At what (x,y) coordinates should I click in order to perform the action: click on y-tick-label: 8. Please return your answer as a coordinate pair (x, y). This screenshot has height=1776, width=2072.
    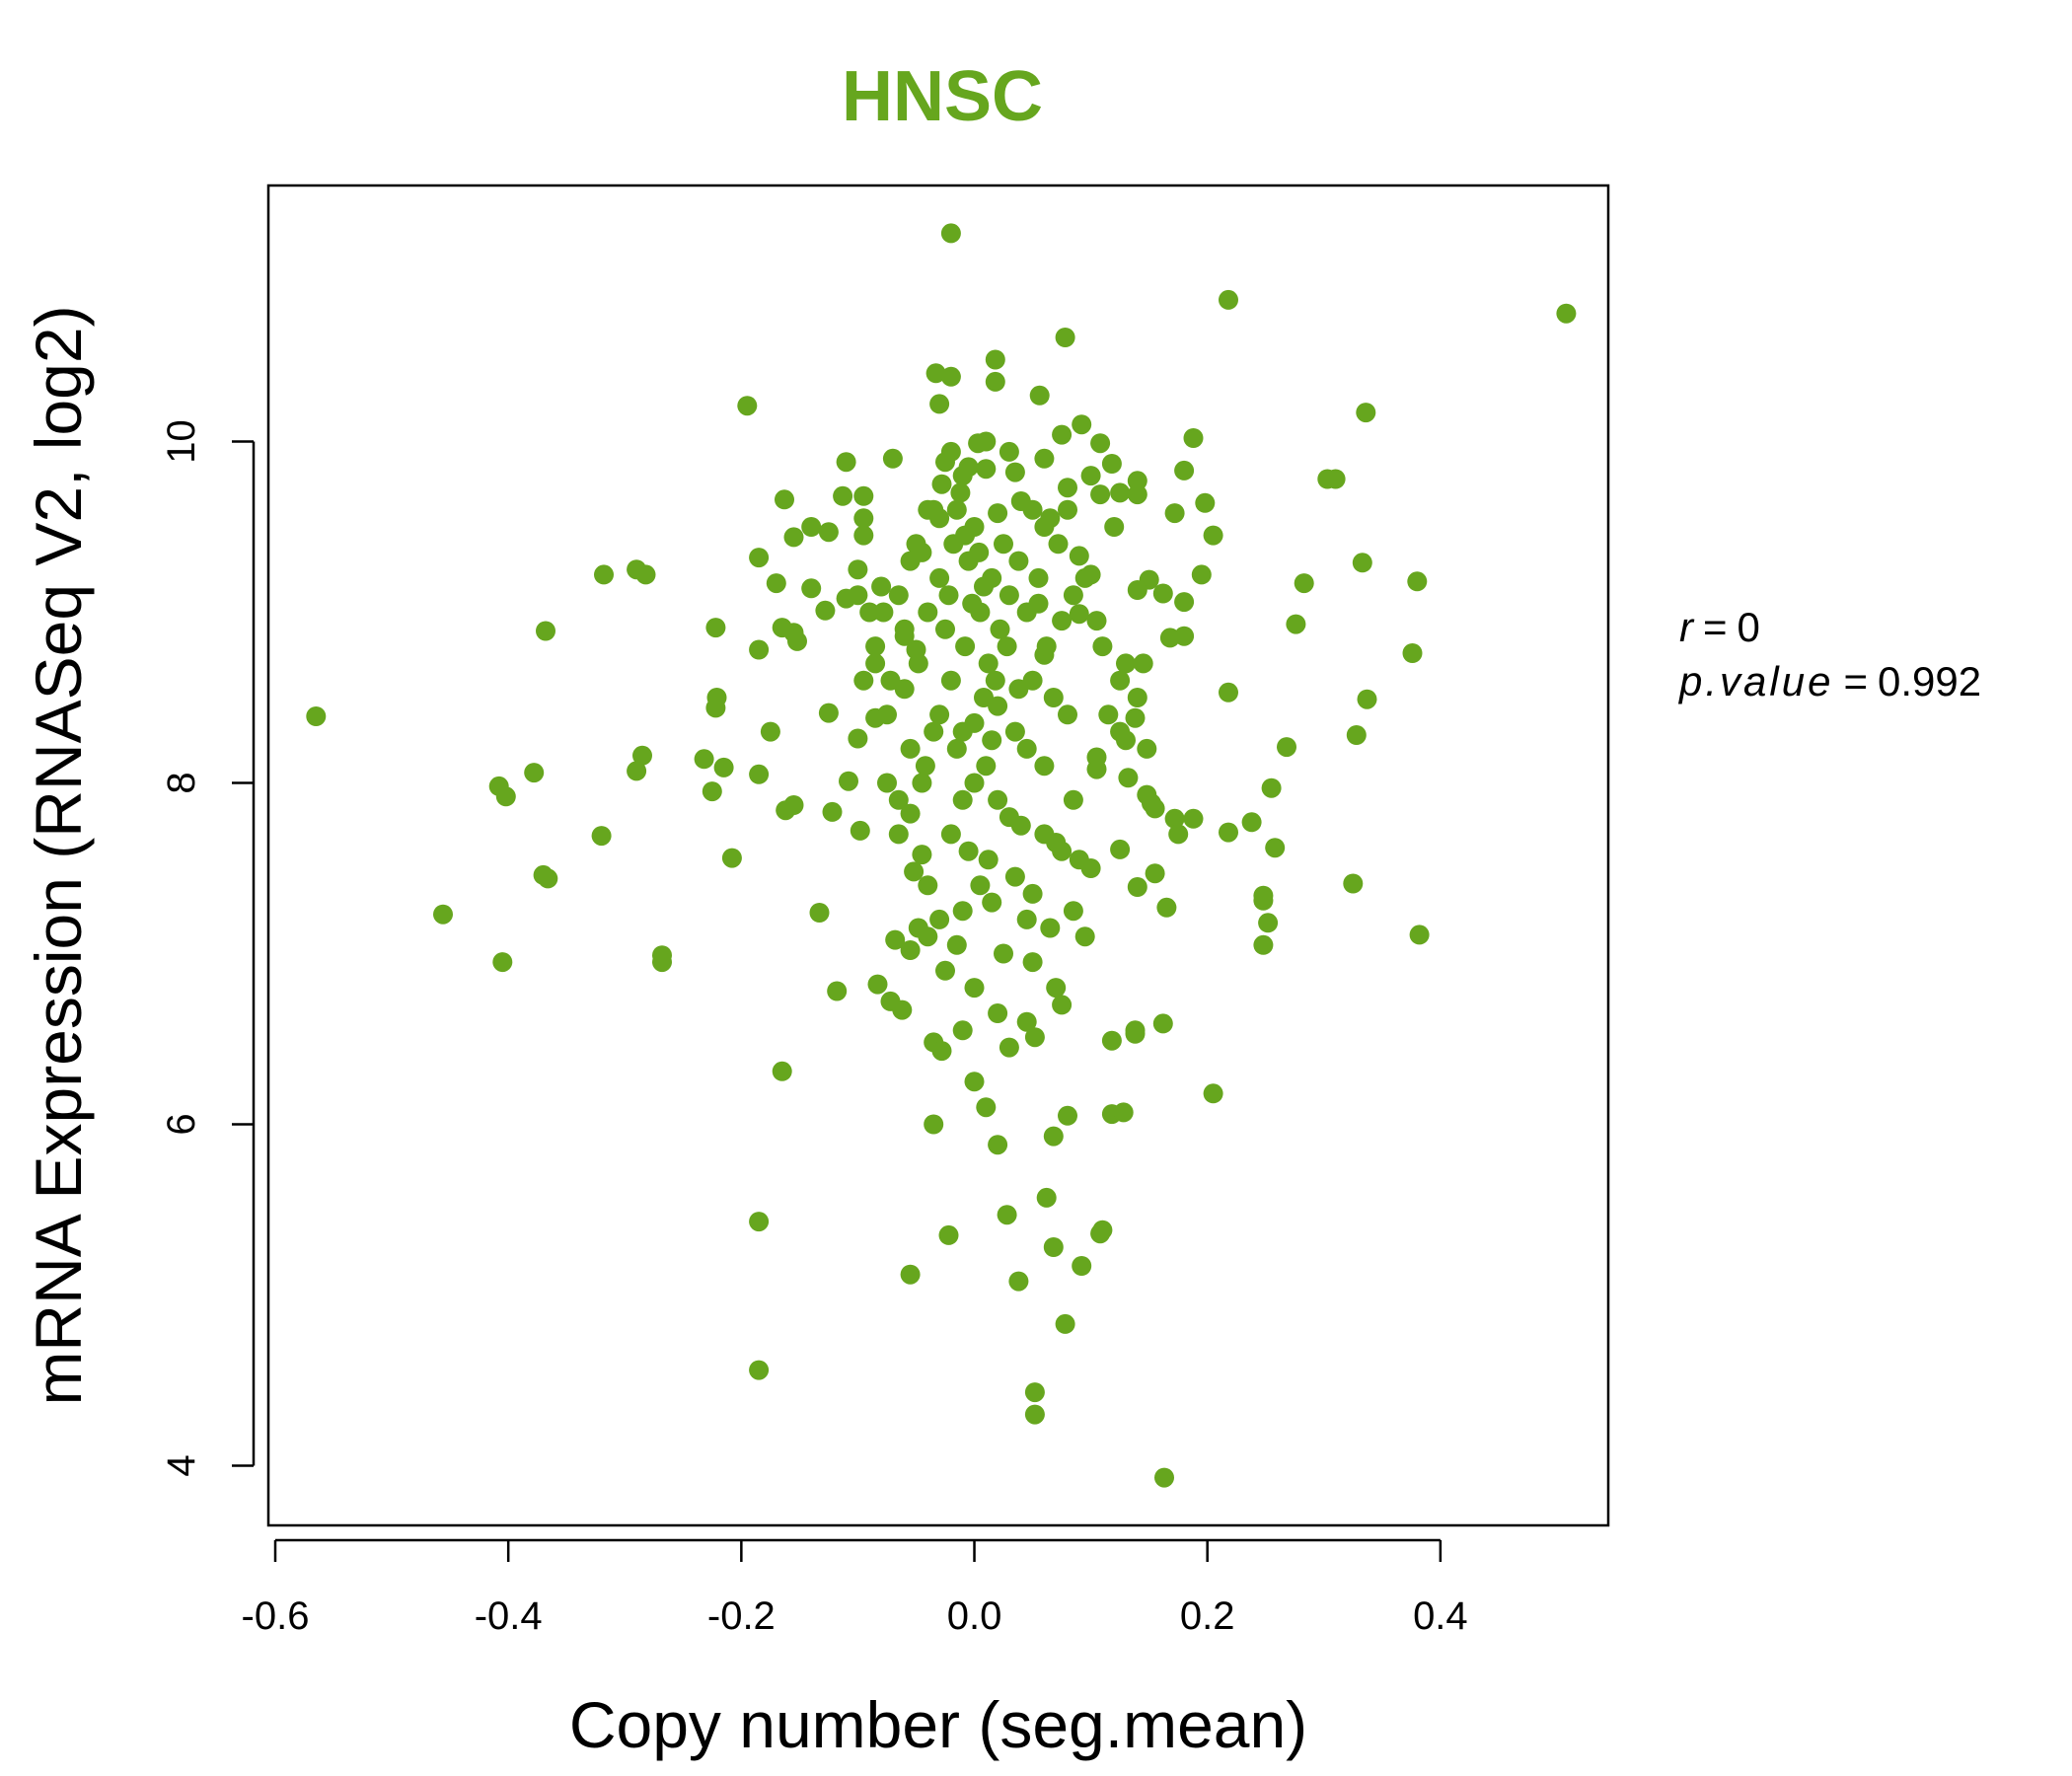
    Looking at the image, I should click on (181, 783).